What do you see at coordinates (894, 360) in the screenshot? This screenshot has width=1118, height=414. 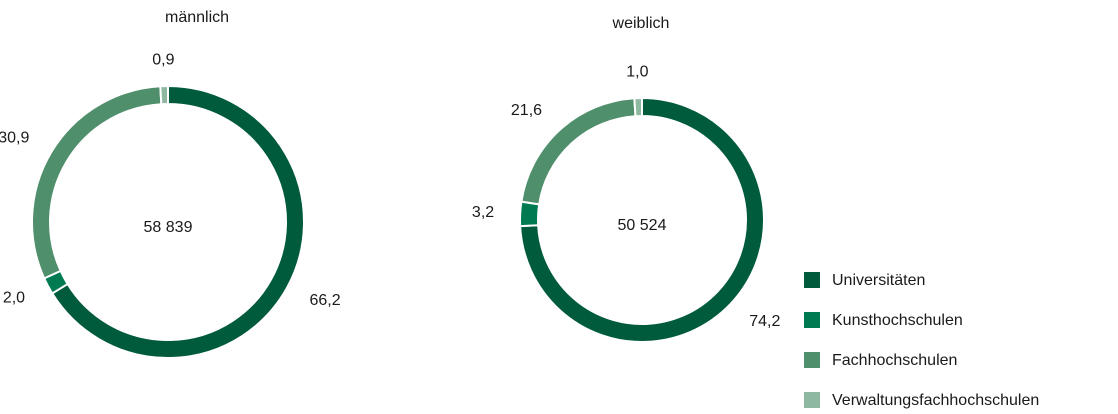 I see `legend-label: Fachhochschulen` at bounding box center [894, 360].